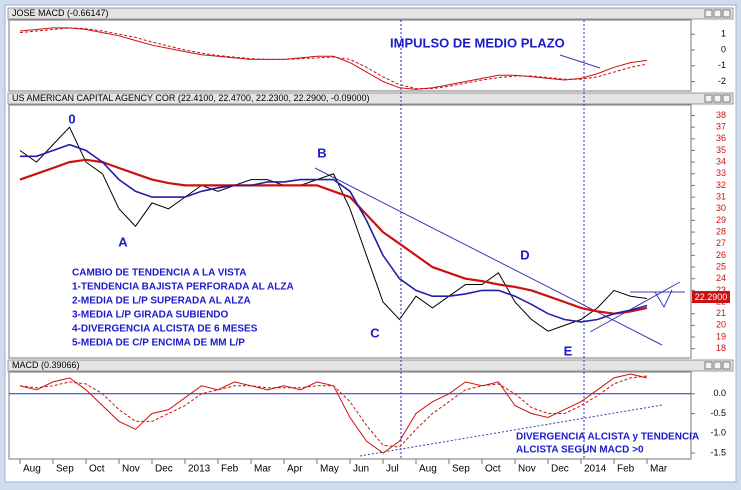 This screenshot has height=490, width=741. What do you see at coordinates (150, 315) in the screenshot?
I see `note-line: 3-MEDIA L/P GIRADA SUBIENDO` at bounding box center [150, 315].